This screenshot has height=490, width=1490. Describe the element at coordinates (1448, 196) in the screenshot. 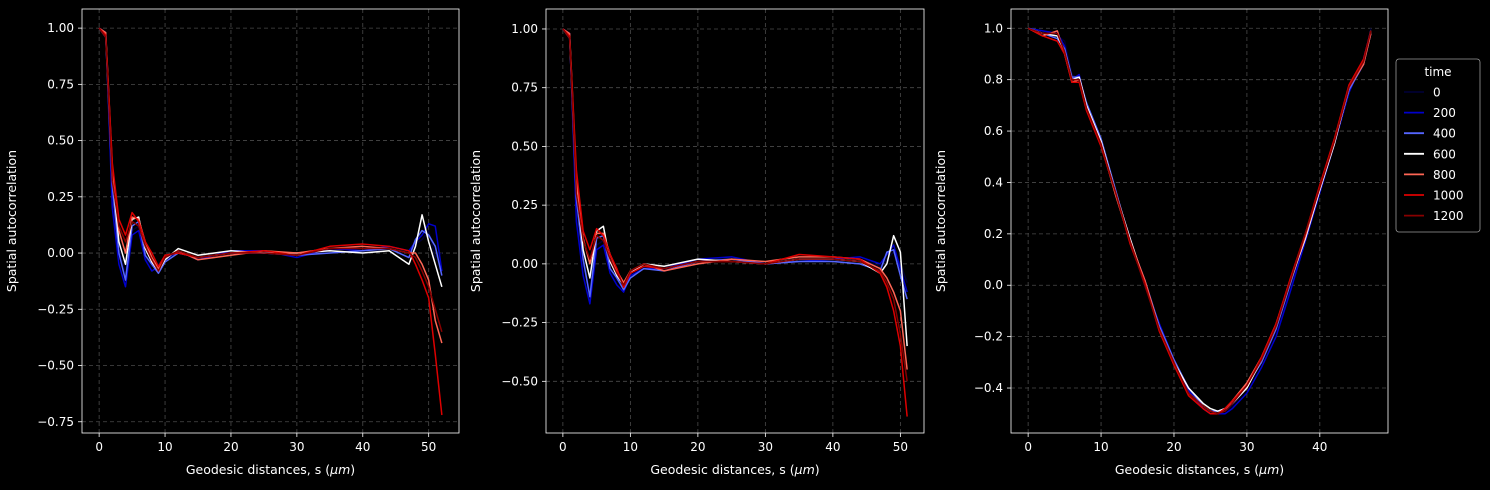

I see `legend-label: 1000` at that location.